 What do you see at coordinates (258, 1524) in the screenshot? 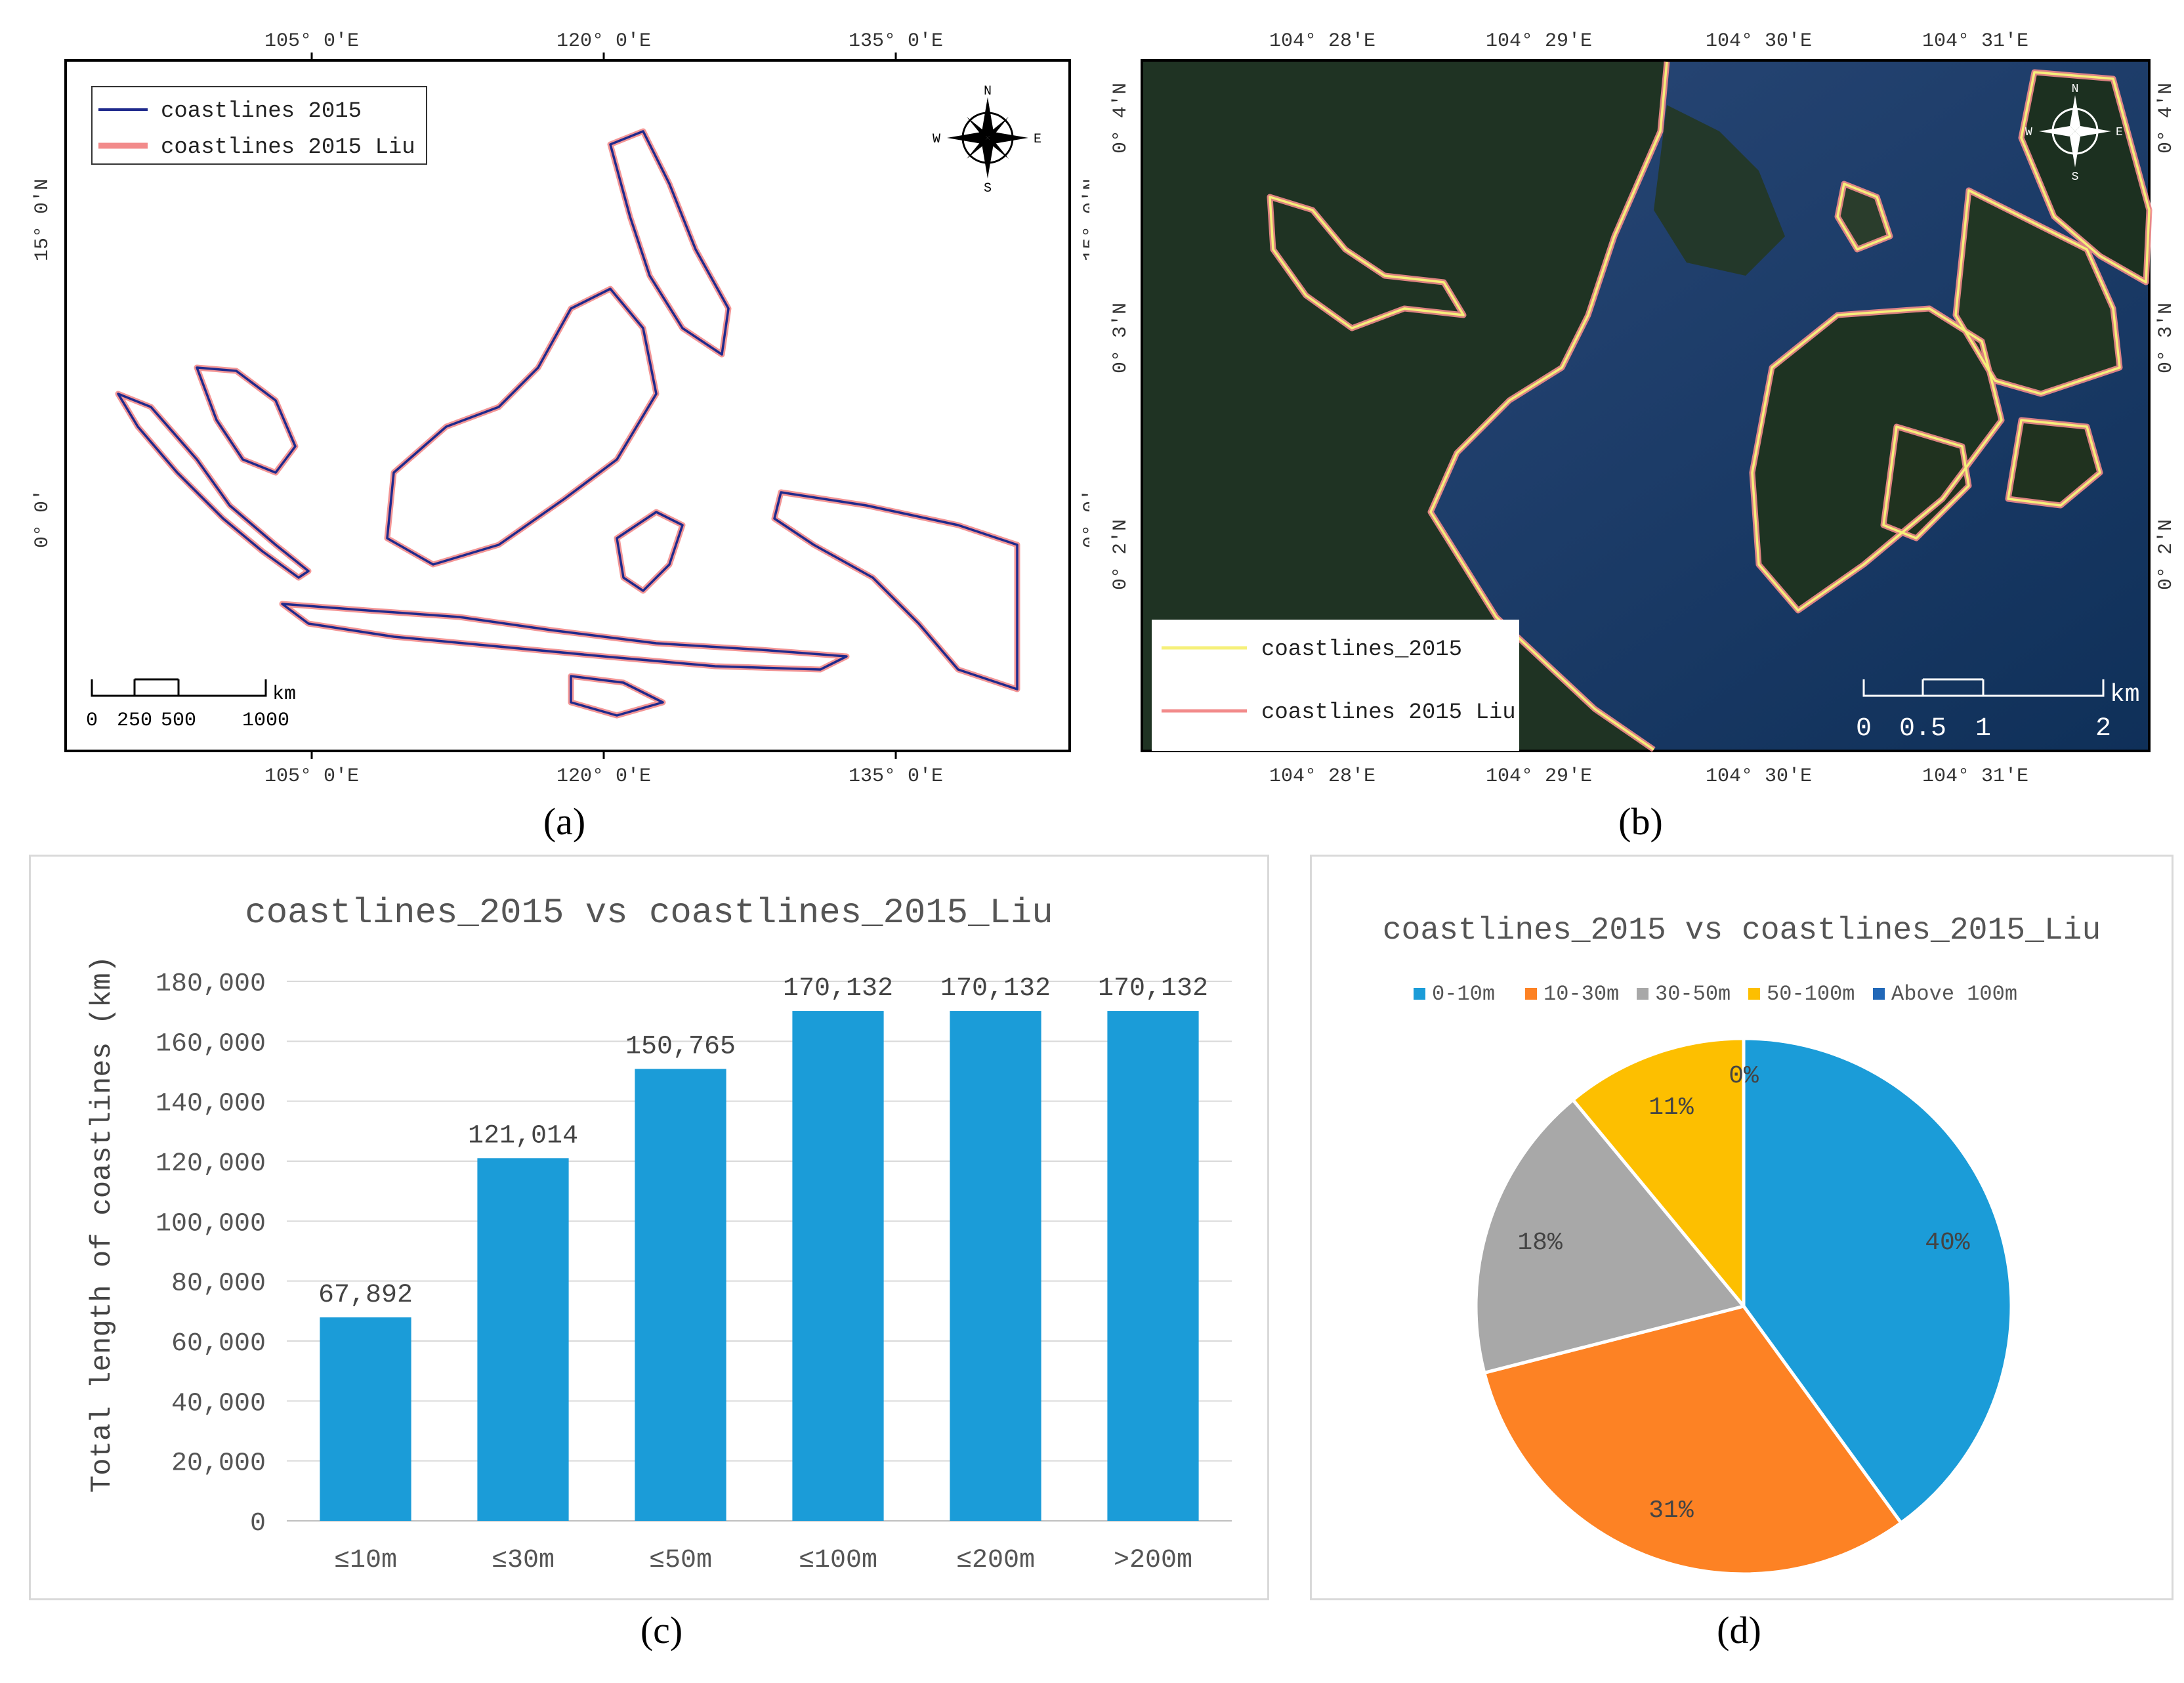
I see `y-tick-label: 0` at bounding box center [258, 1524].